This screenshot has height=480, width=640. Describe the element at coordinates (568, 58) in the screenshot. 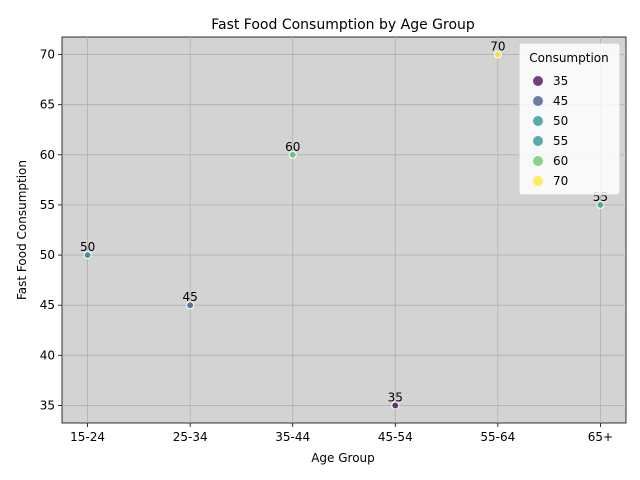

I see `legend-title: Consumption` at that location.